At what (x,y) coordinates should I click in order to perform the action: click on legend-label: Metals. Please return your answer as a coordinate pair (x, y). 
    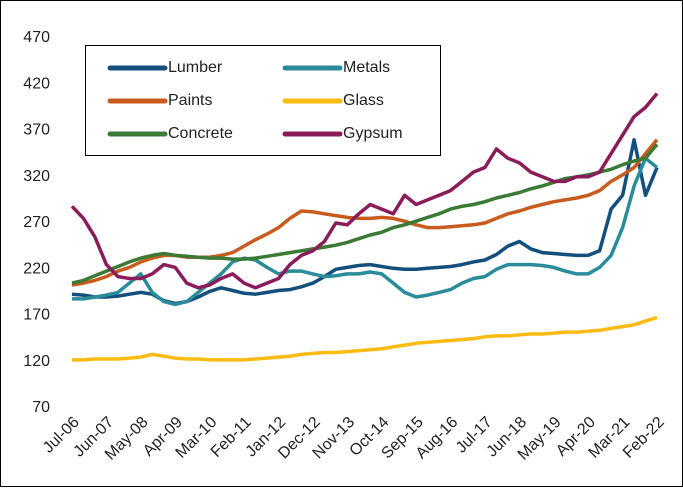
    Looking at the image, I should click on (366, 67).